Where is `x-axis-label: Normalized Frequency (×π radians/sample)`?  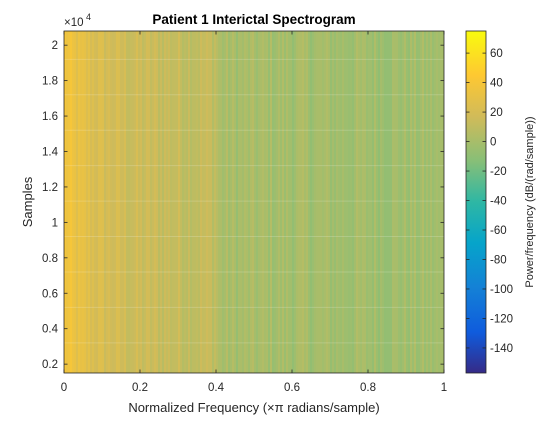 x-axis-label: Normalized Frequency (×π radians/sample) is located at coordinates (253, 407).